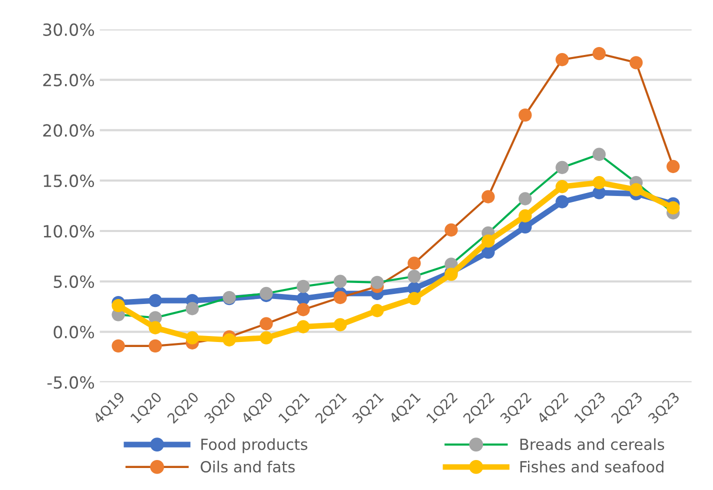  I want to click on y-tick-label: 15.0%, so click(69, 181).